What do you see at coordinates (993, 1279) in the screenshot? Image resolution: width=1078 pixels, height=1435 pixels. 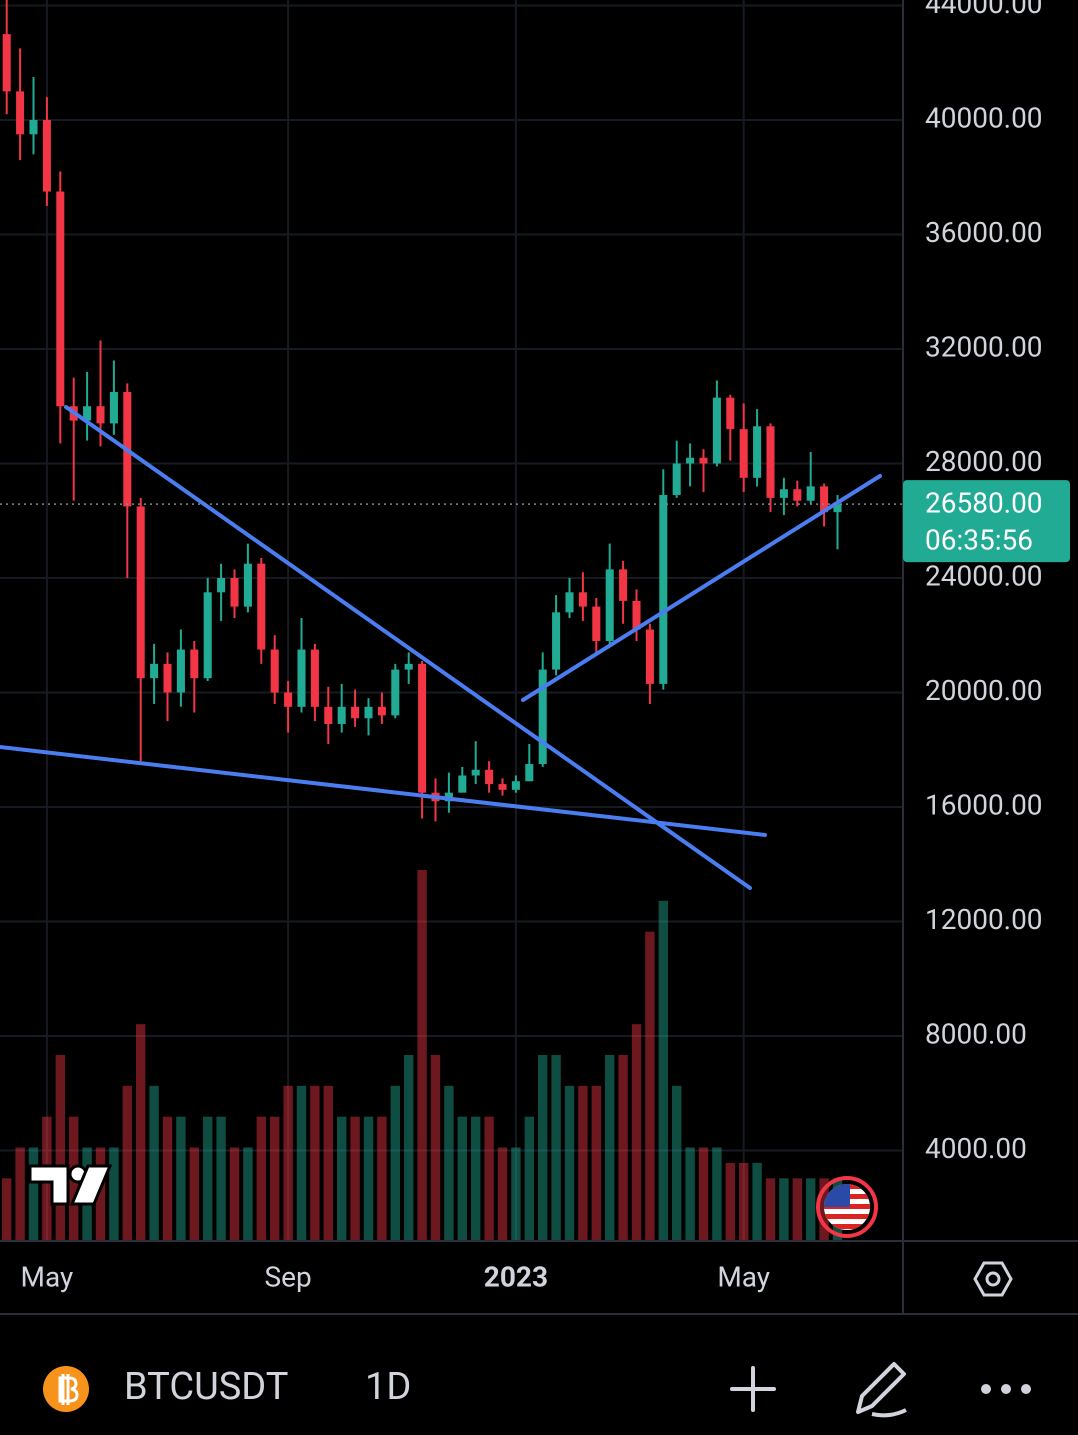 I see `settings-icon` at bounding box center [993, 1279].